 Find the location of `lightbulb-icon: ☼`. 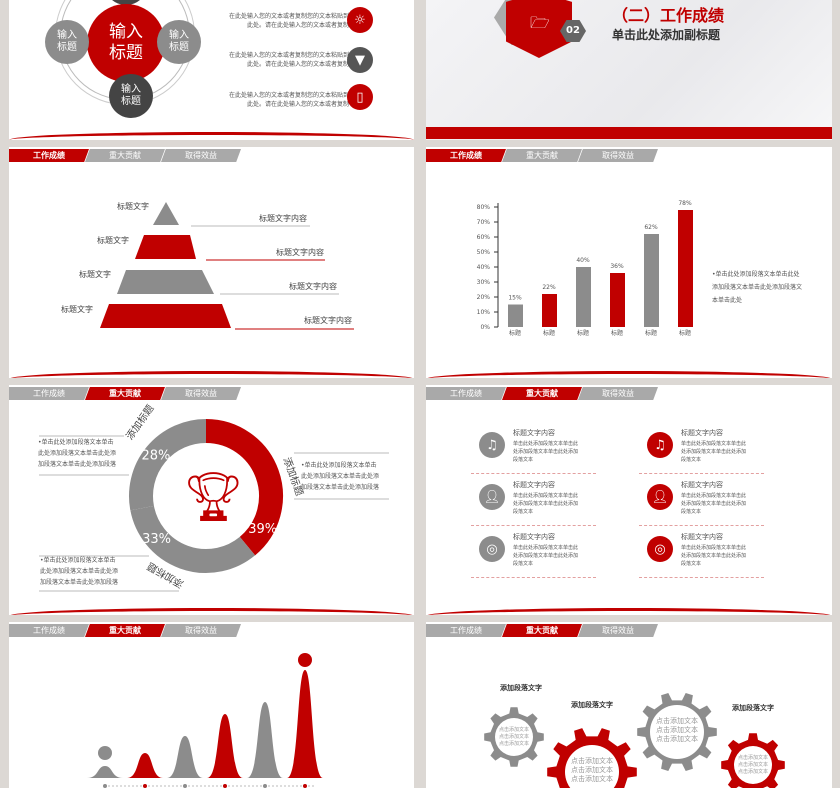

lightbulb-icon: ☼ is located at coordinates (360, 20).